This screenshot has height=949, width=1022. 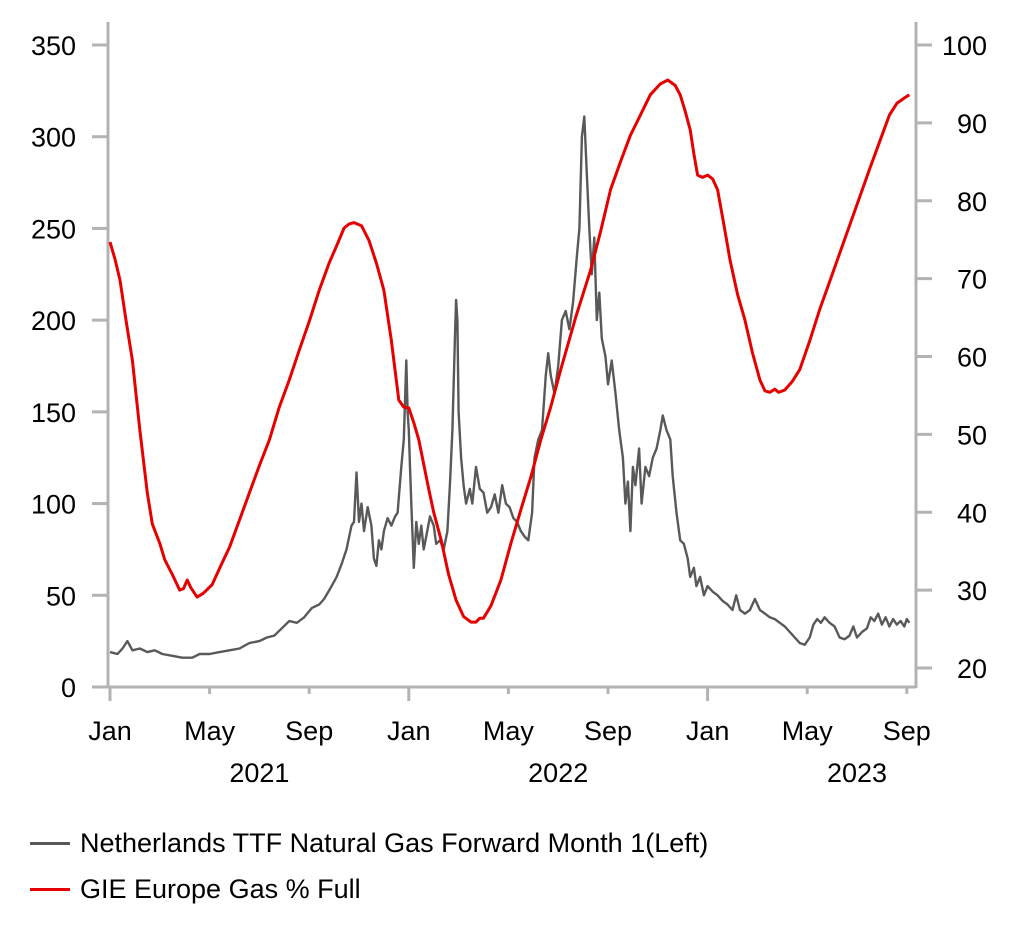 I want to click on left-axis-tick-label: 150, so click(x=53, y=413).